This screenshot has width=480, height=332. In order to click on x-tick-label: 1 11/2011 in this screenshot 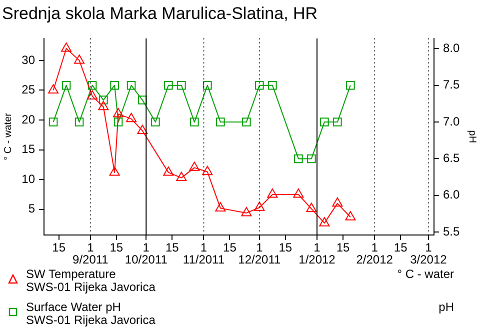, I will do `click(203, 253)`.